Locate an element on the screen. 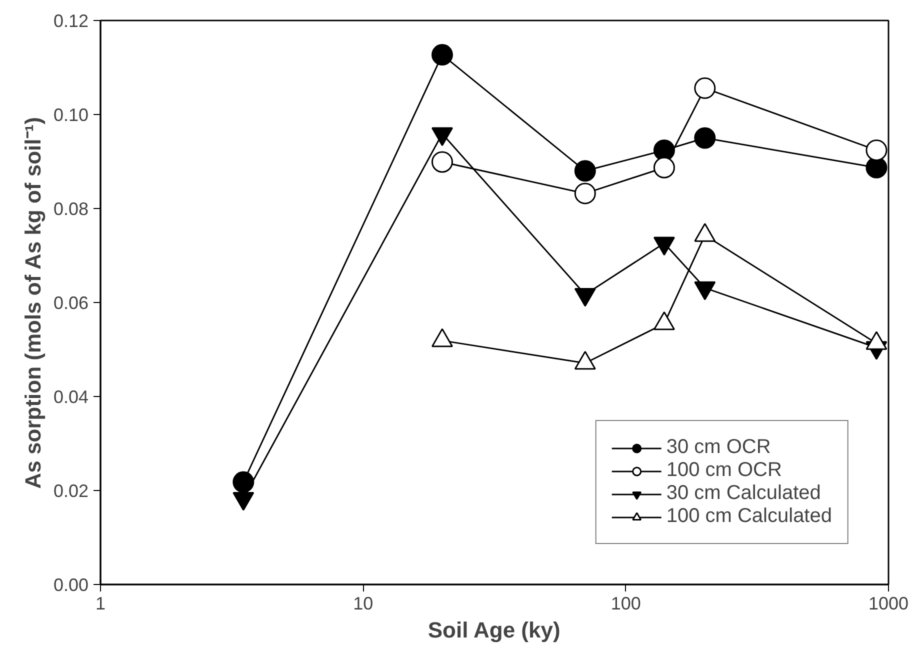 The image size is (918, 654). legend-label: 100 cm OCR is located at coordinates (724, 470).